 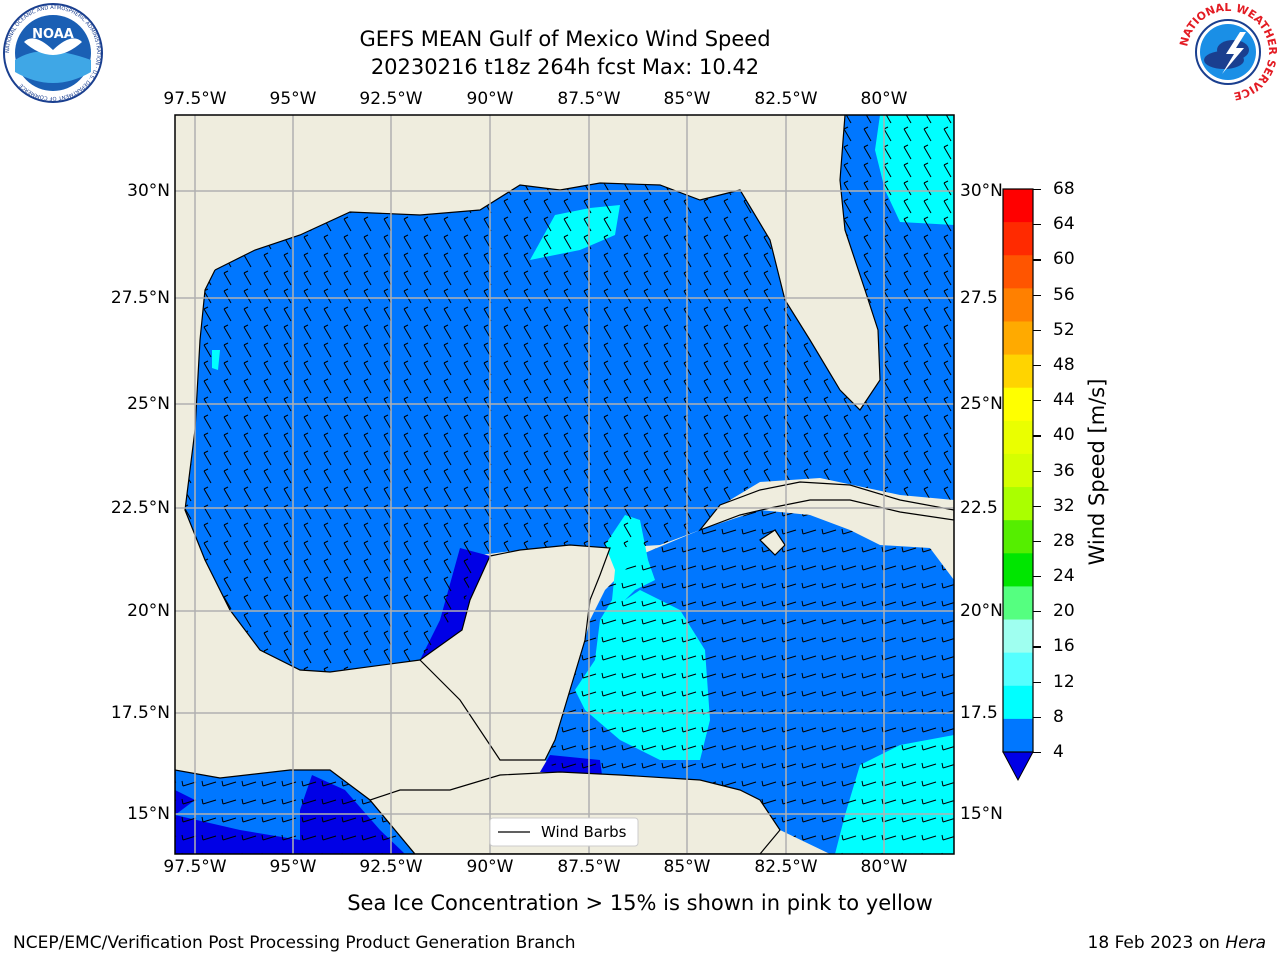 I want to click on lat-label-left-17.5: 17.5°N, so click(x=140, y=713).